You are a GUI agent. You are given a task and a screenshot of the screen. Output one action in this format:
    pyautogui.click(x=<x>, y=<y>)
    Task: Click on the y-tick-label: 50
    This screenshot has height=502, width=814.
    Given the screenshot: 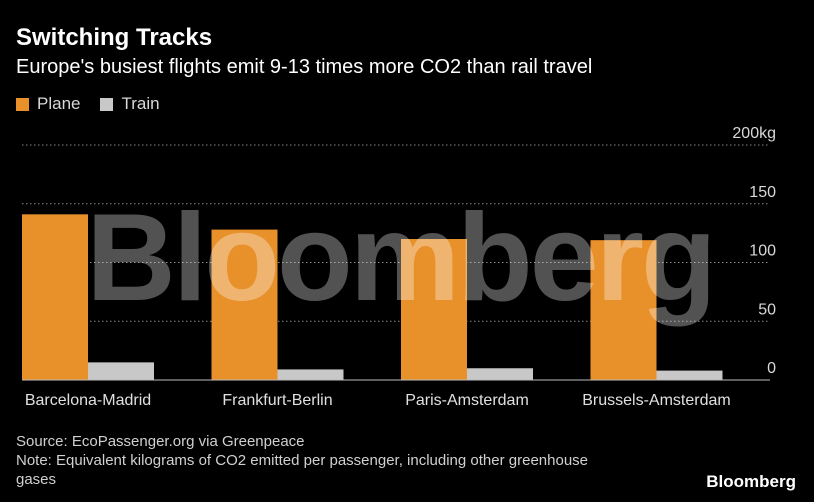 What is the action you would take?
    pyautogui.click(x=767, y=309)
    